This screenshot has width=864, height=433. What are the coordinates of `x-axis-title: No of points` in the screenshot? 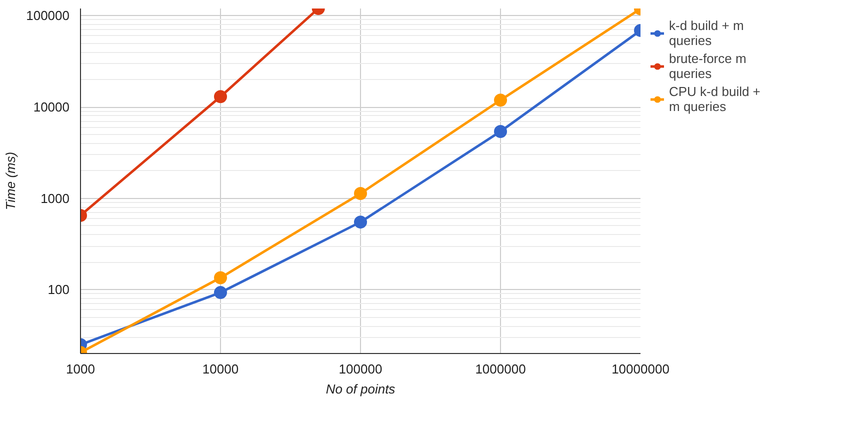 It's located at (361, 389).